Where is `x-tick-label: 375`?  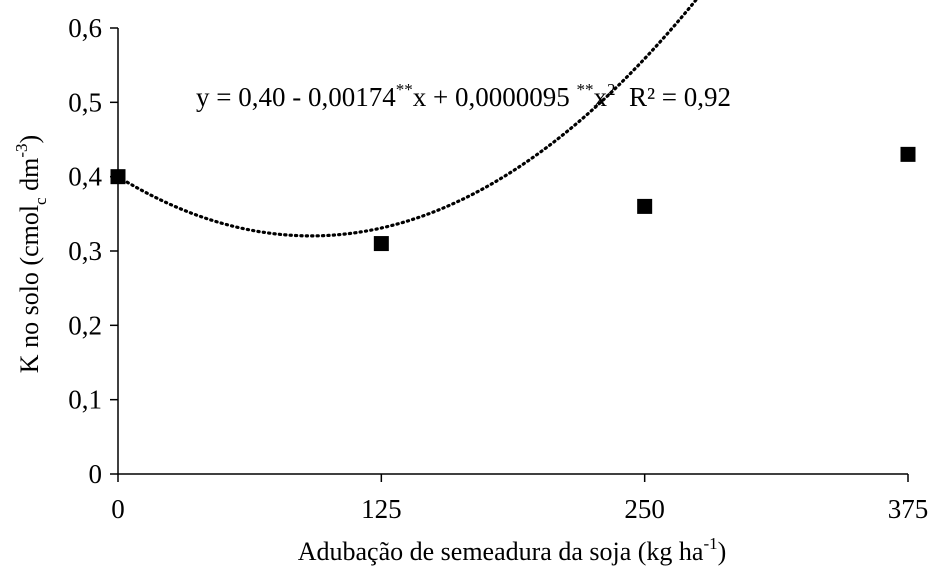
x-tick-label: 375 is located at coordinates (908, 509).